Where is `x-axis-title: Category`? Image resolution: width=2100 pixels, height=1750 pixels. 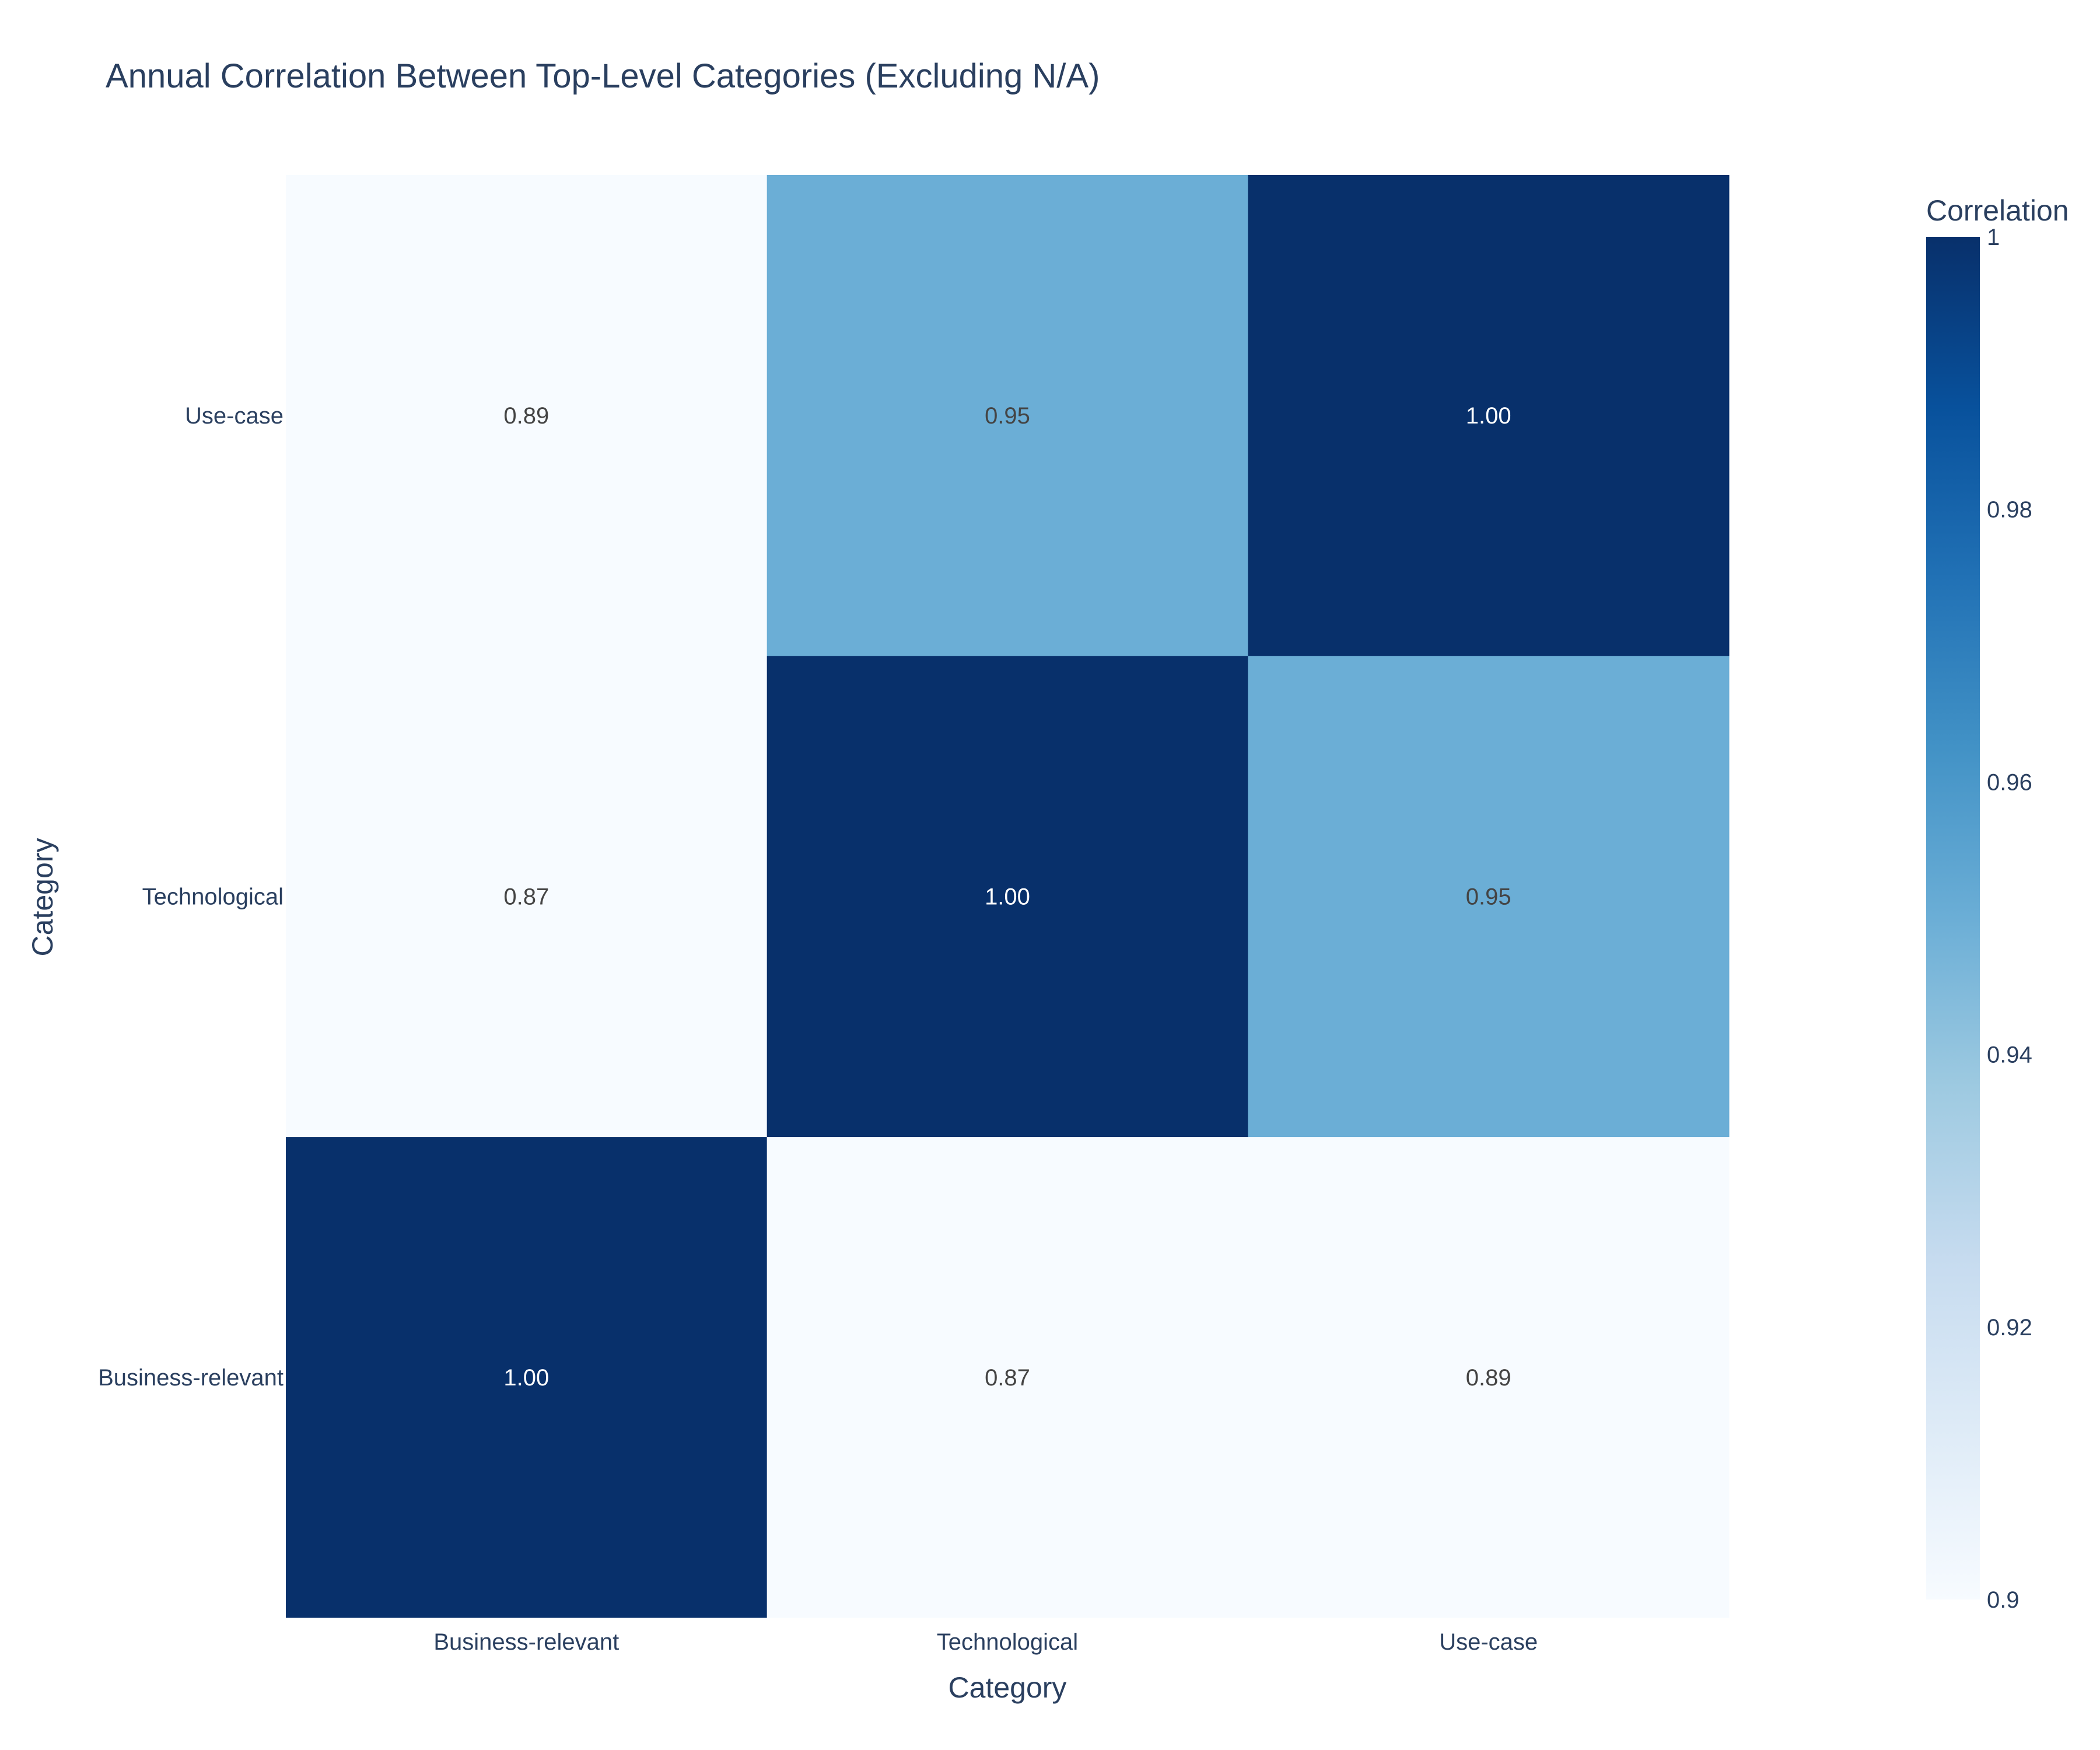
x-axis-title: Category is located at coordinates (1008, 1687).